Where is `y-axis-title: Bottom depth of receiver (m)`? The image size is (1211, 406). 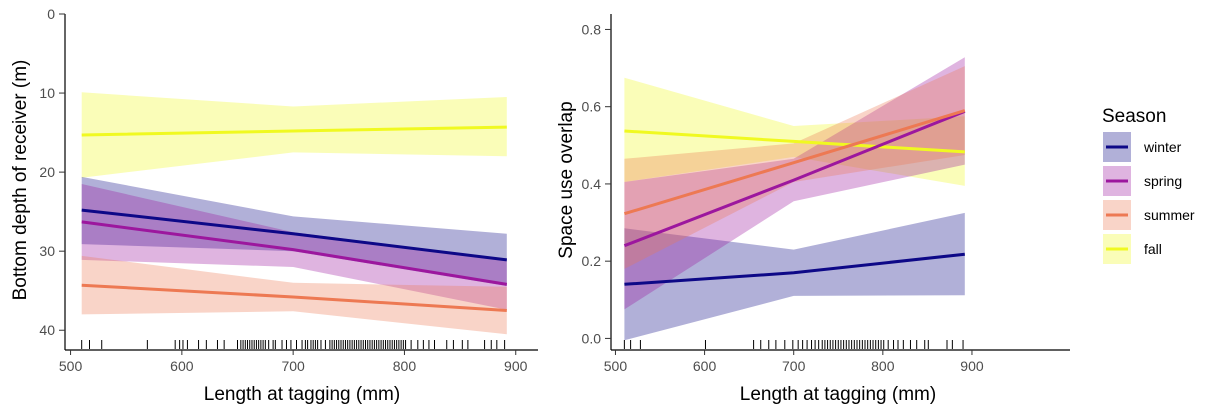 y-axis-title: Bottom depth of receiver (m) is located at coordinates (20, 180).